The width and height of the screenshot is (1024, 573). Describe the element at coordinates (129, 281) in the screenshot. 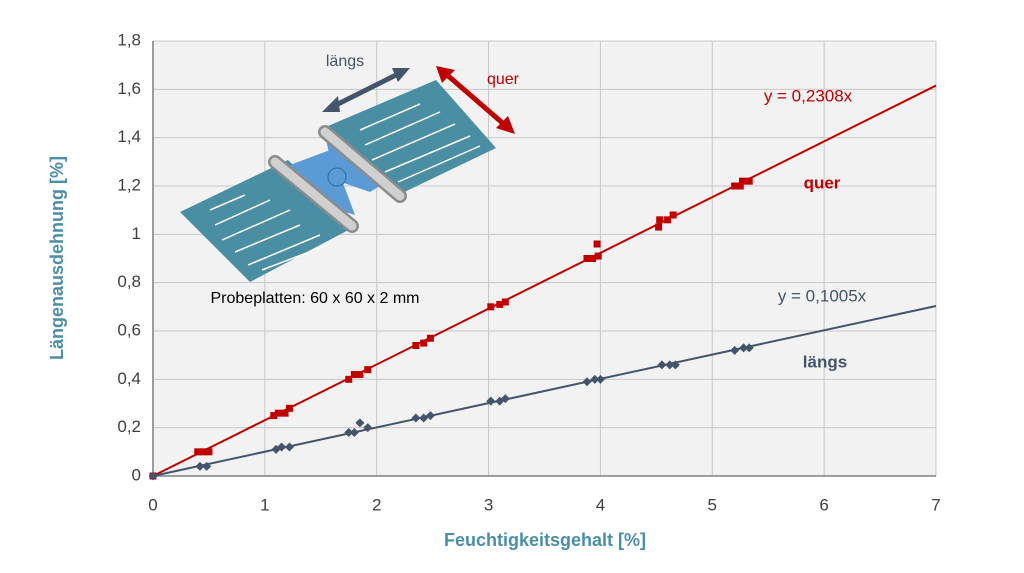

I see `y-tick-label: 0,8` at that location.